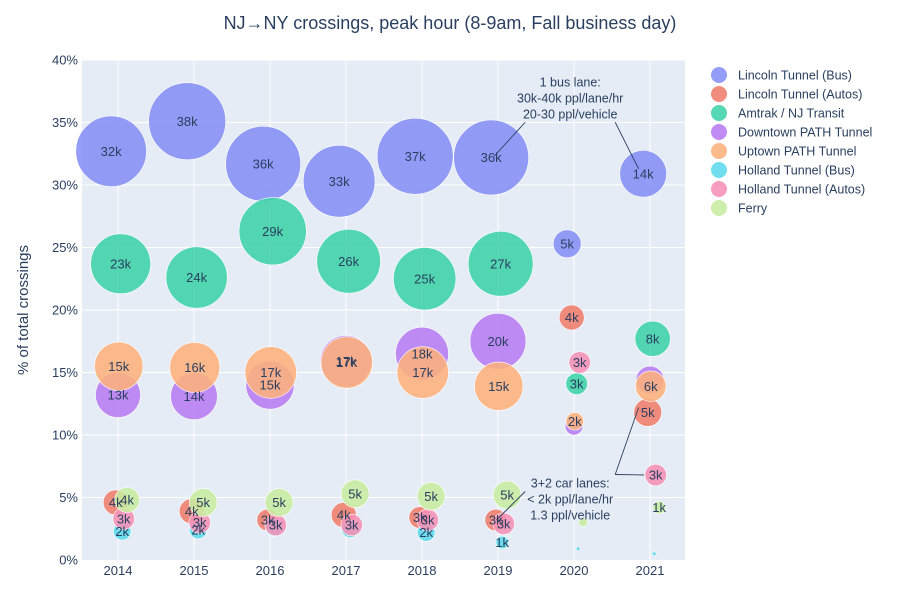  What do you see at coordinates (570, 98) in the screenshot?
I see `annotation-text: 30k-40k ppl/lane/hr` at bounding box center [570, 98].